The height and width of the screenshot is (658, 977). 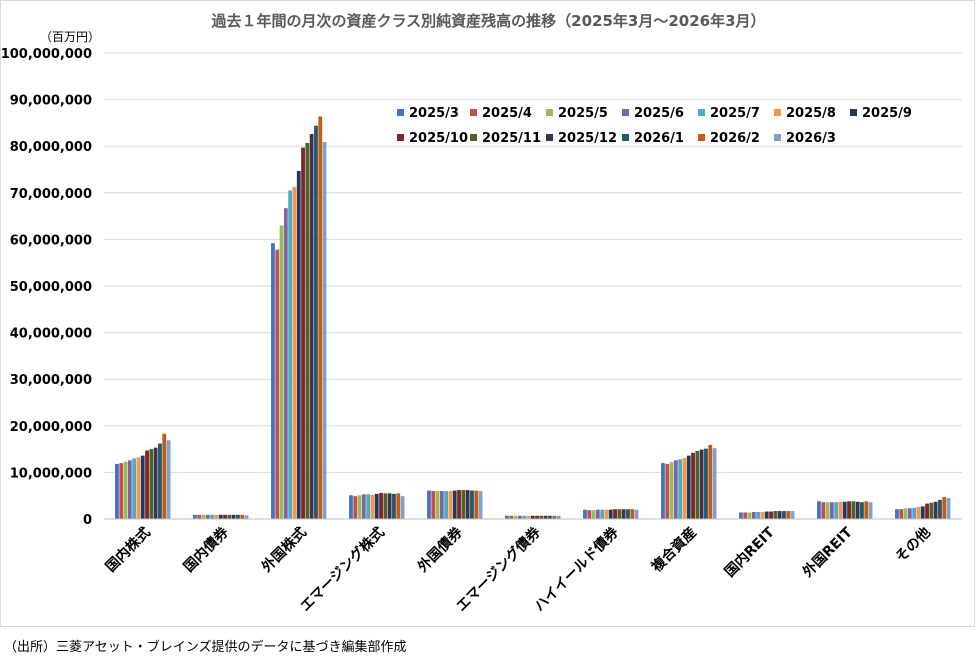 I want to click on legend-label: 2025/6, so click(x=659, y=113).